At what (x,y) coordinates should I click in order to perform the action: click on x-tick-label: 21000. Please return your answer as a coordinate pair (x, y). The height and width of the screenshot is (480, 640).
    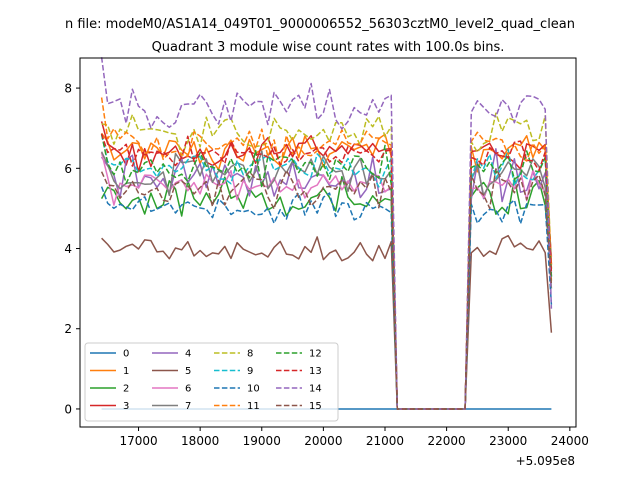
    Looking at the image, I should click on (385, 441).